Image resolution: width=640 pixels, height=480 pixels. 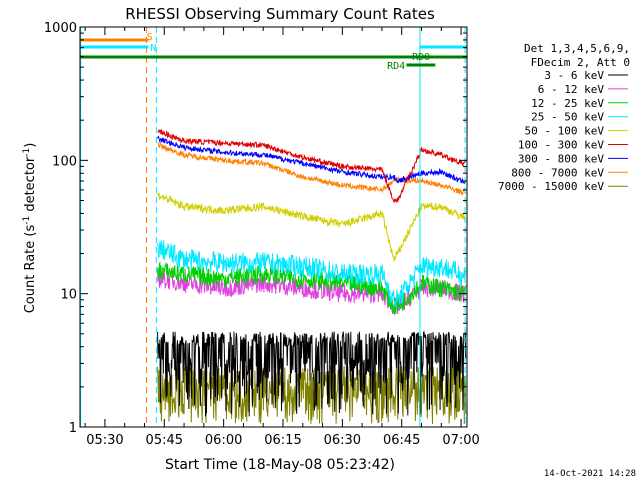 I want to click on y-tick-label: 10, so click(x=68, y=295).